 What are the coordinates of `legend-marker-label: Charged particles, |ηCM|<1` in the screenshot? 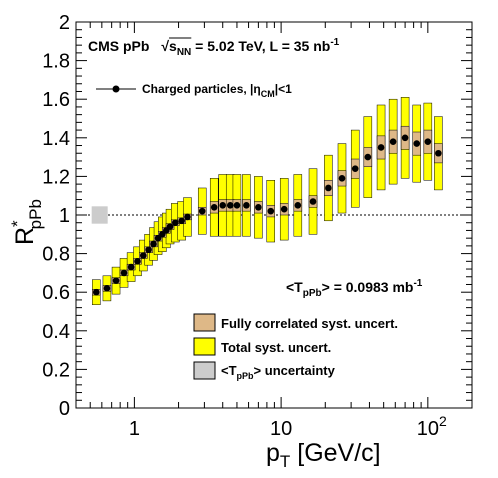 It's located at (217, 90).